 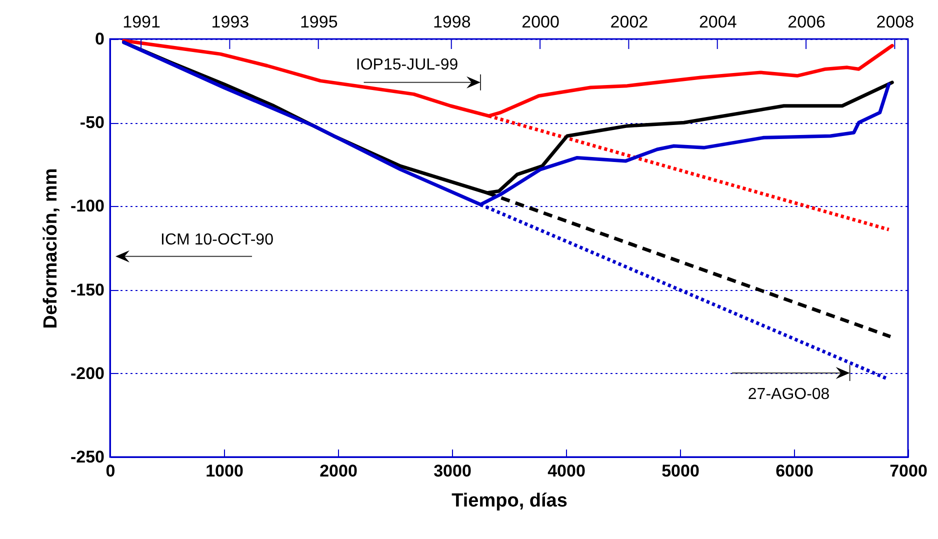 What do you see at coordinates (717, 22) in the screenshot?
I see `x2-tick-label: 2004` at bounding box center [717, 22].